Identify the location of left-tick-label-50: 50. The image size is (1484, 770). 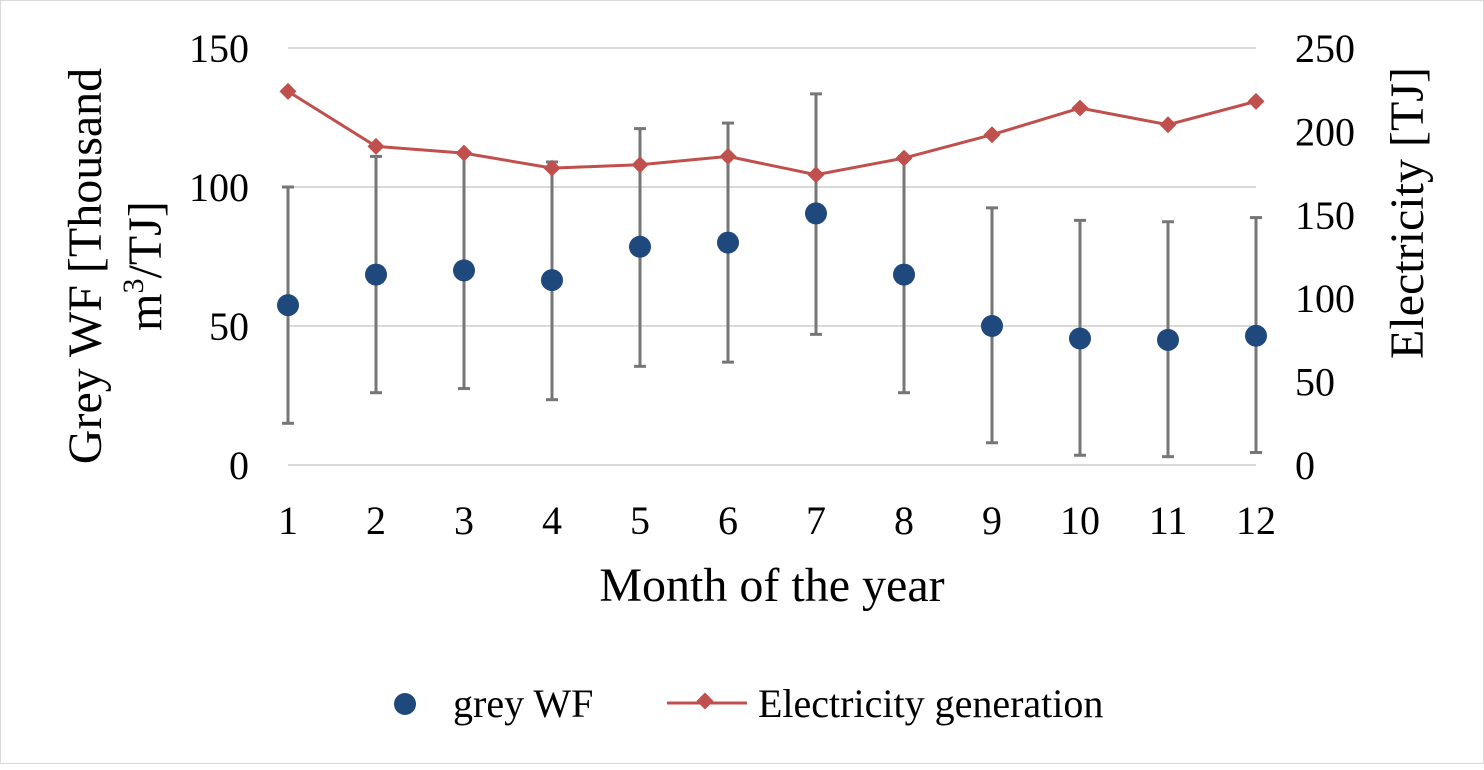
(229, 326).